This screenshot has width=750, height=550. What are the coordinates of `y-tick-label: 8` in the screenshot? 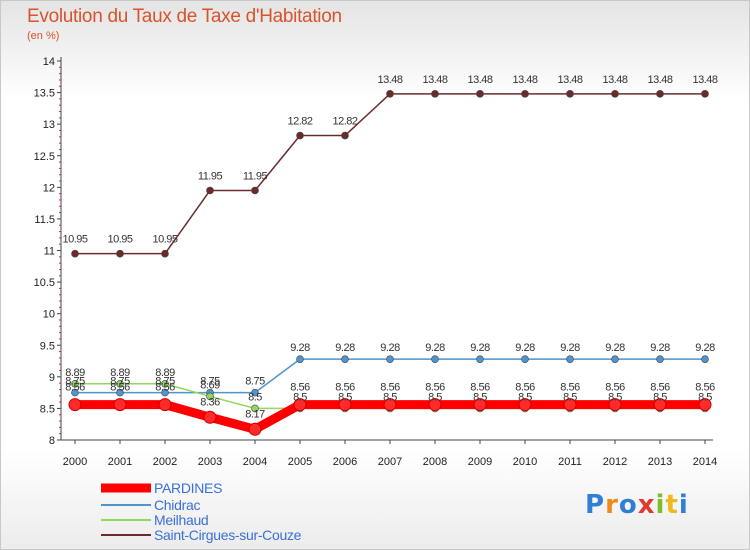 It's located at (52, 441).